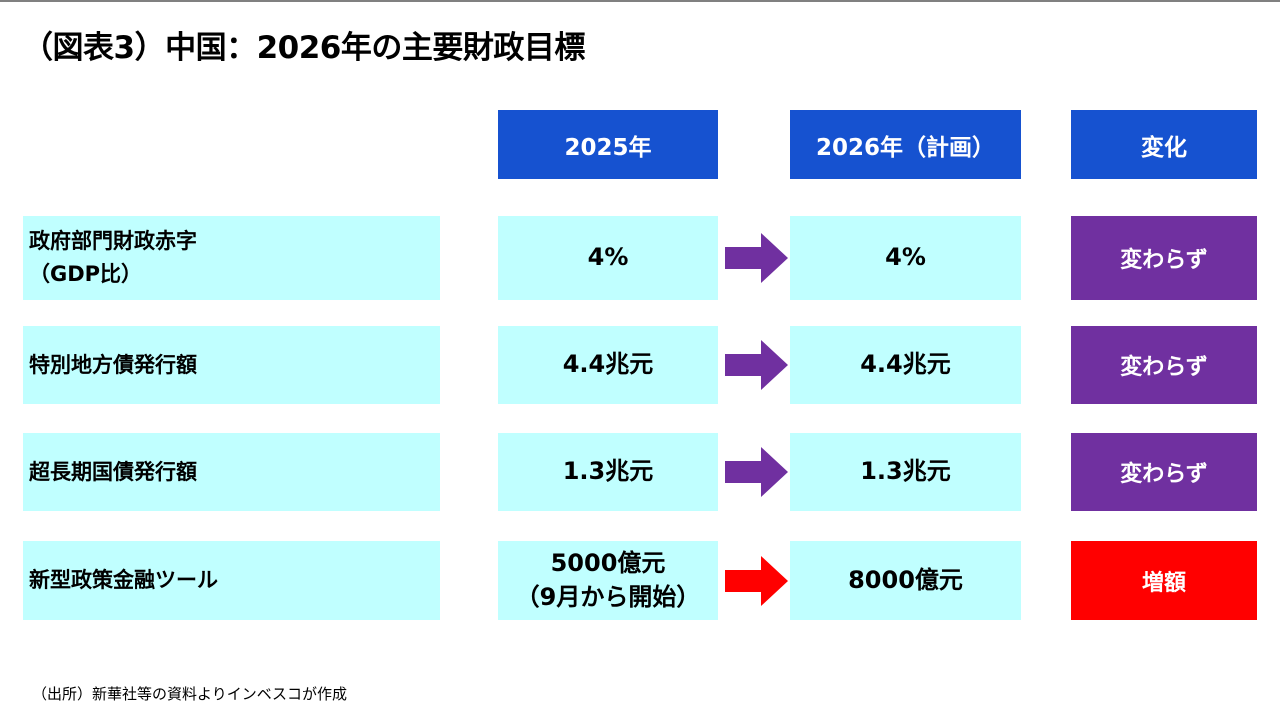 The width and height of the screenshot is (1280, 720). I want to click on header-change: 変化, so click(1164, 144).